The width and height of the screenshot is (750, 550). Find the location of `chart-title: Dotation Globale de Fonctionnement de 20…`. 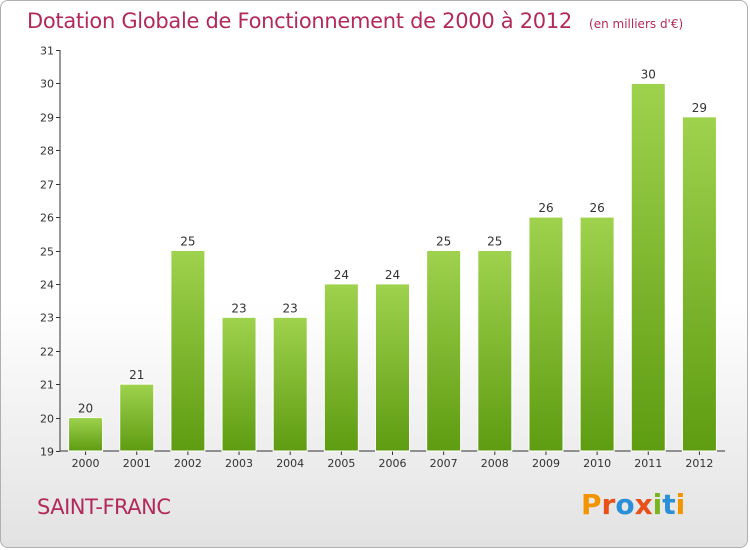

chart-title: Dotation Globale de Fonctionnement de 20… is located at coordinates (299, 21).